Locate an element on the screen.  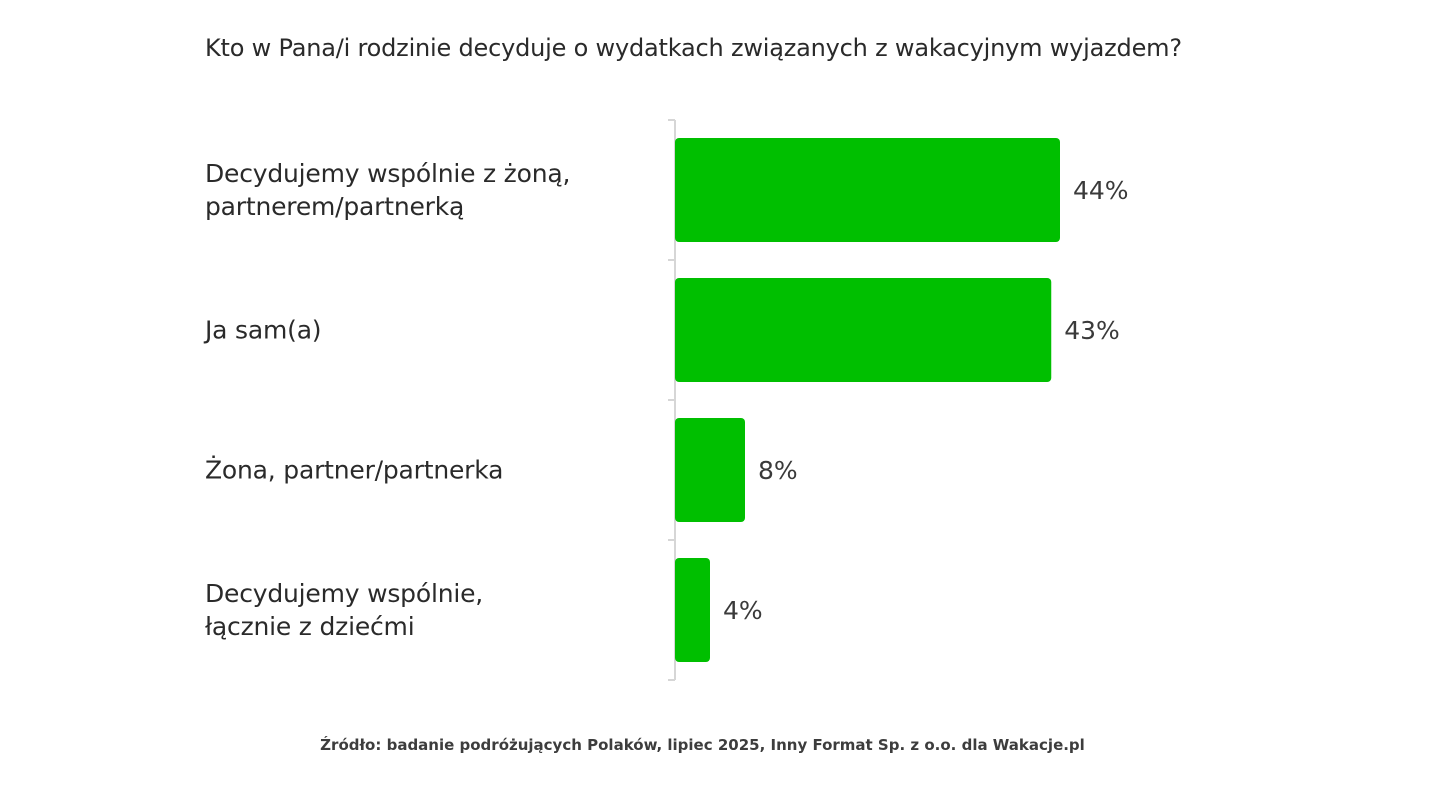
category-label-line: Ja sam(a) is located at coordinates (263, 330).